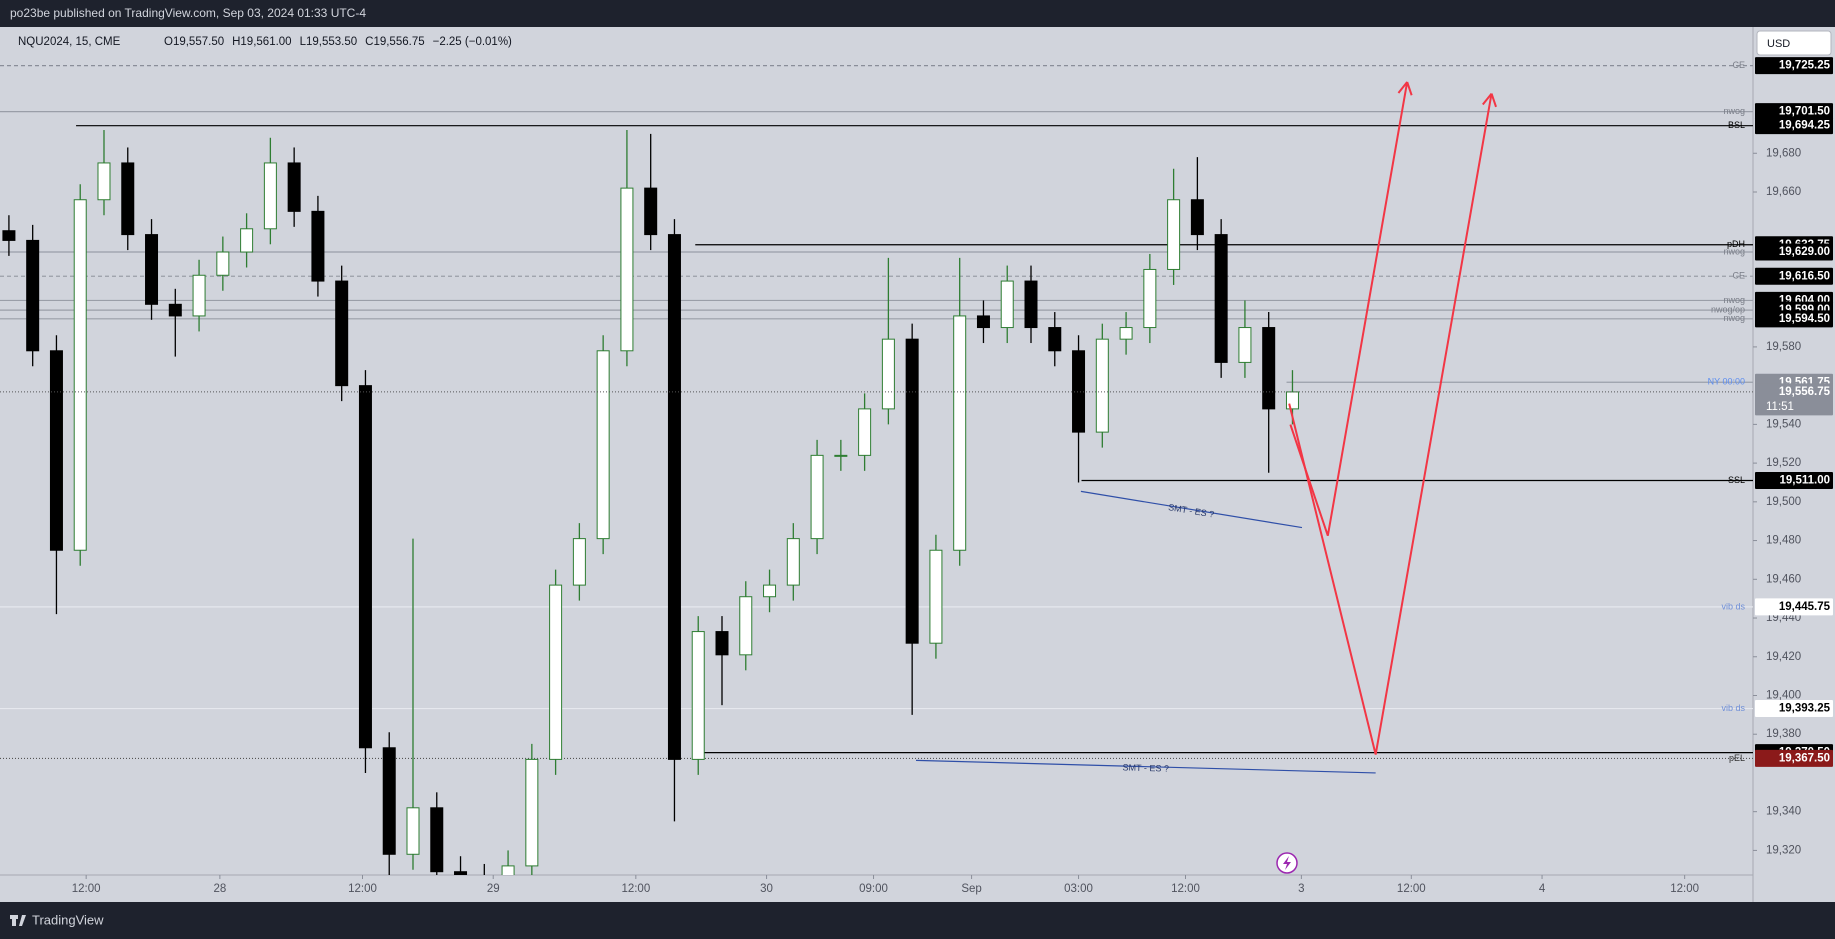 This screenshot has width=1835, height=939. Describe the element at coordinates (1805, 709) in the screenshot. I see `price-label: 19,393.25` at that location.